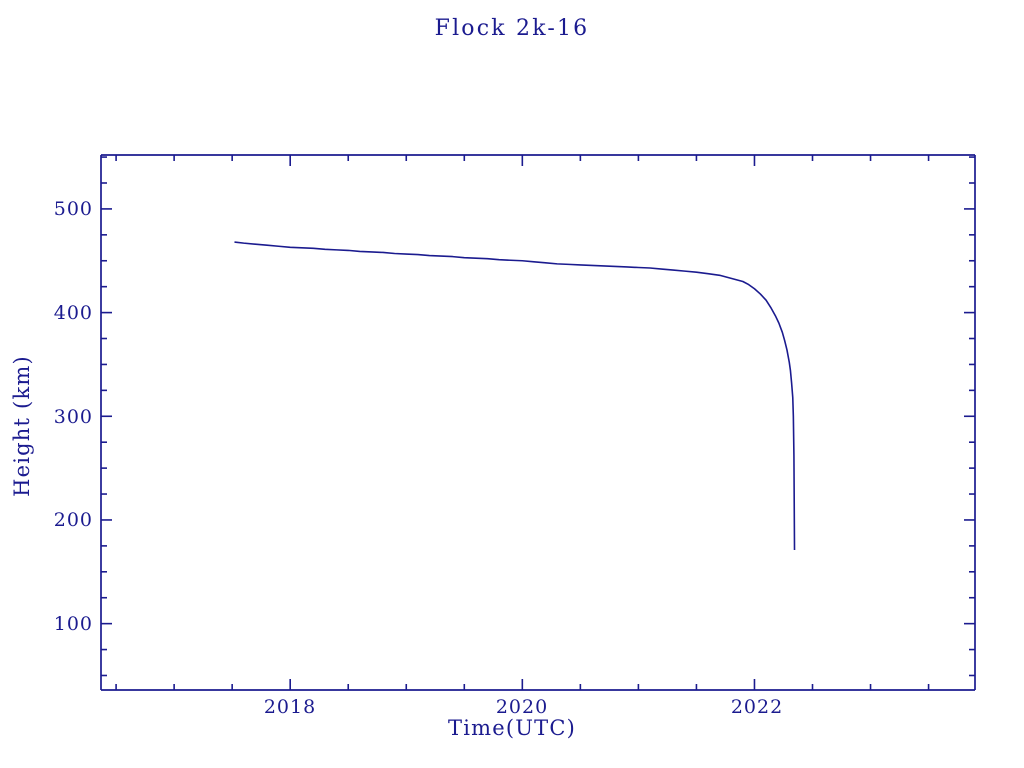 Image resolution: width=1024 pixels, height=768 pixels. What do you see at coordinates (73, 520) in the screenshot?
I see `y-tick-label-200: 200` at bounding box center [73, 520].